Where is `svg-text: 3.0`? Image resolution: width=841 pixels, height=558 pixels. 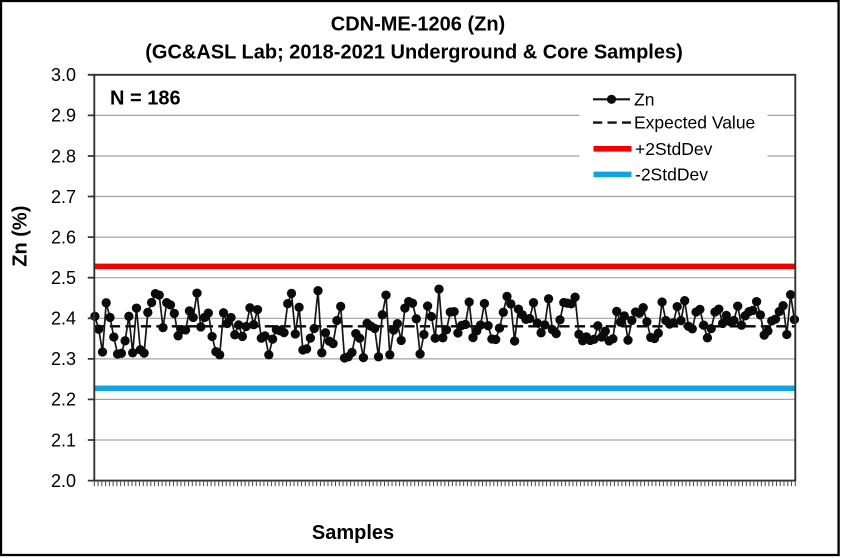
svg-text: 3.0 is located at coordinates (63, 75).